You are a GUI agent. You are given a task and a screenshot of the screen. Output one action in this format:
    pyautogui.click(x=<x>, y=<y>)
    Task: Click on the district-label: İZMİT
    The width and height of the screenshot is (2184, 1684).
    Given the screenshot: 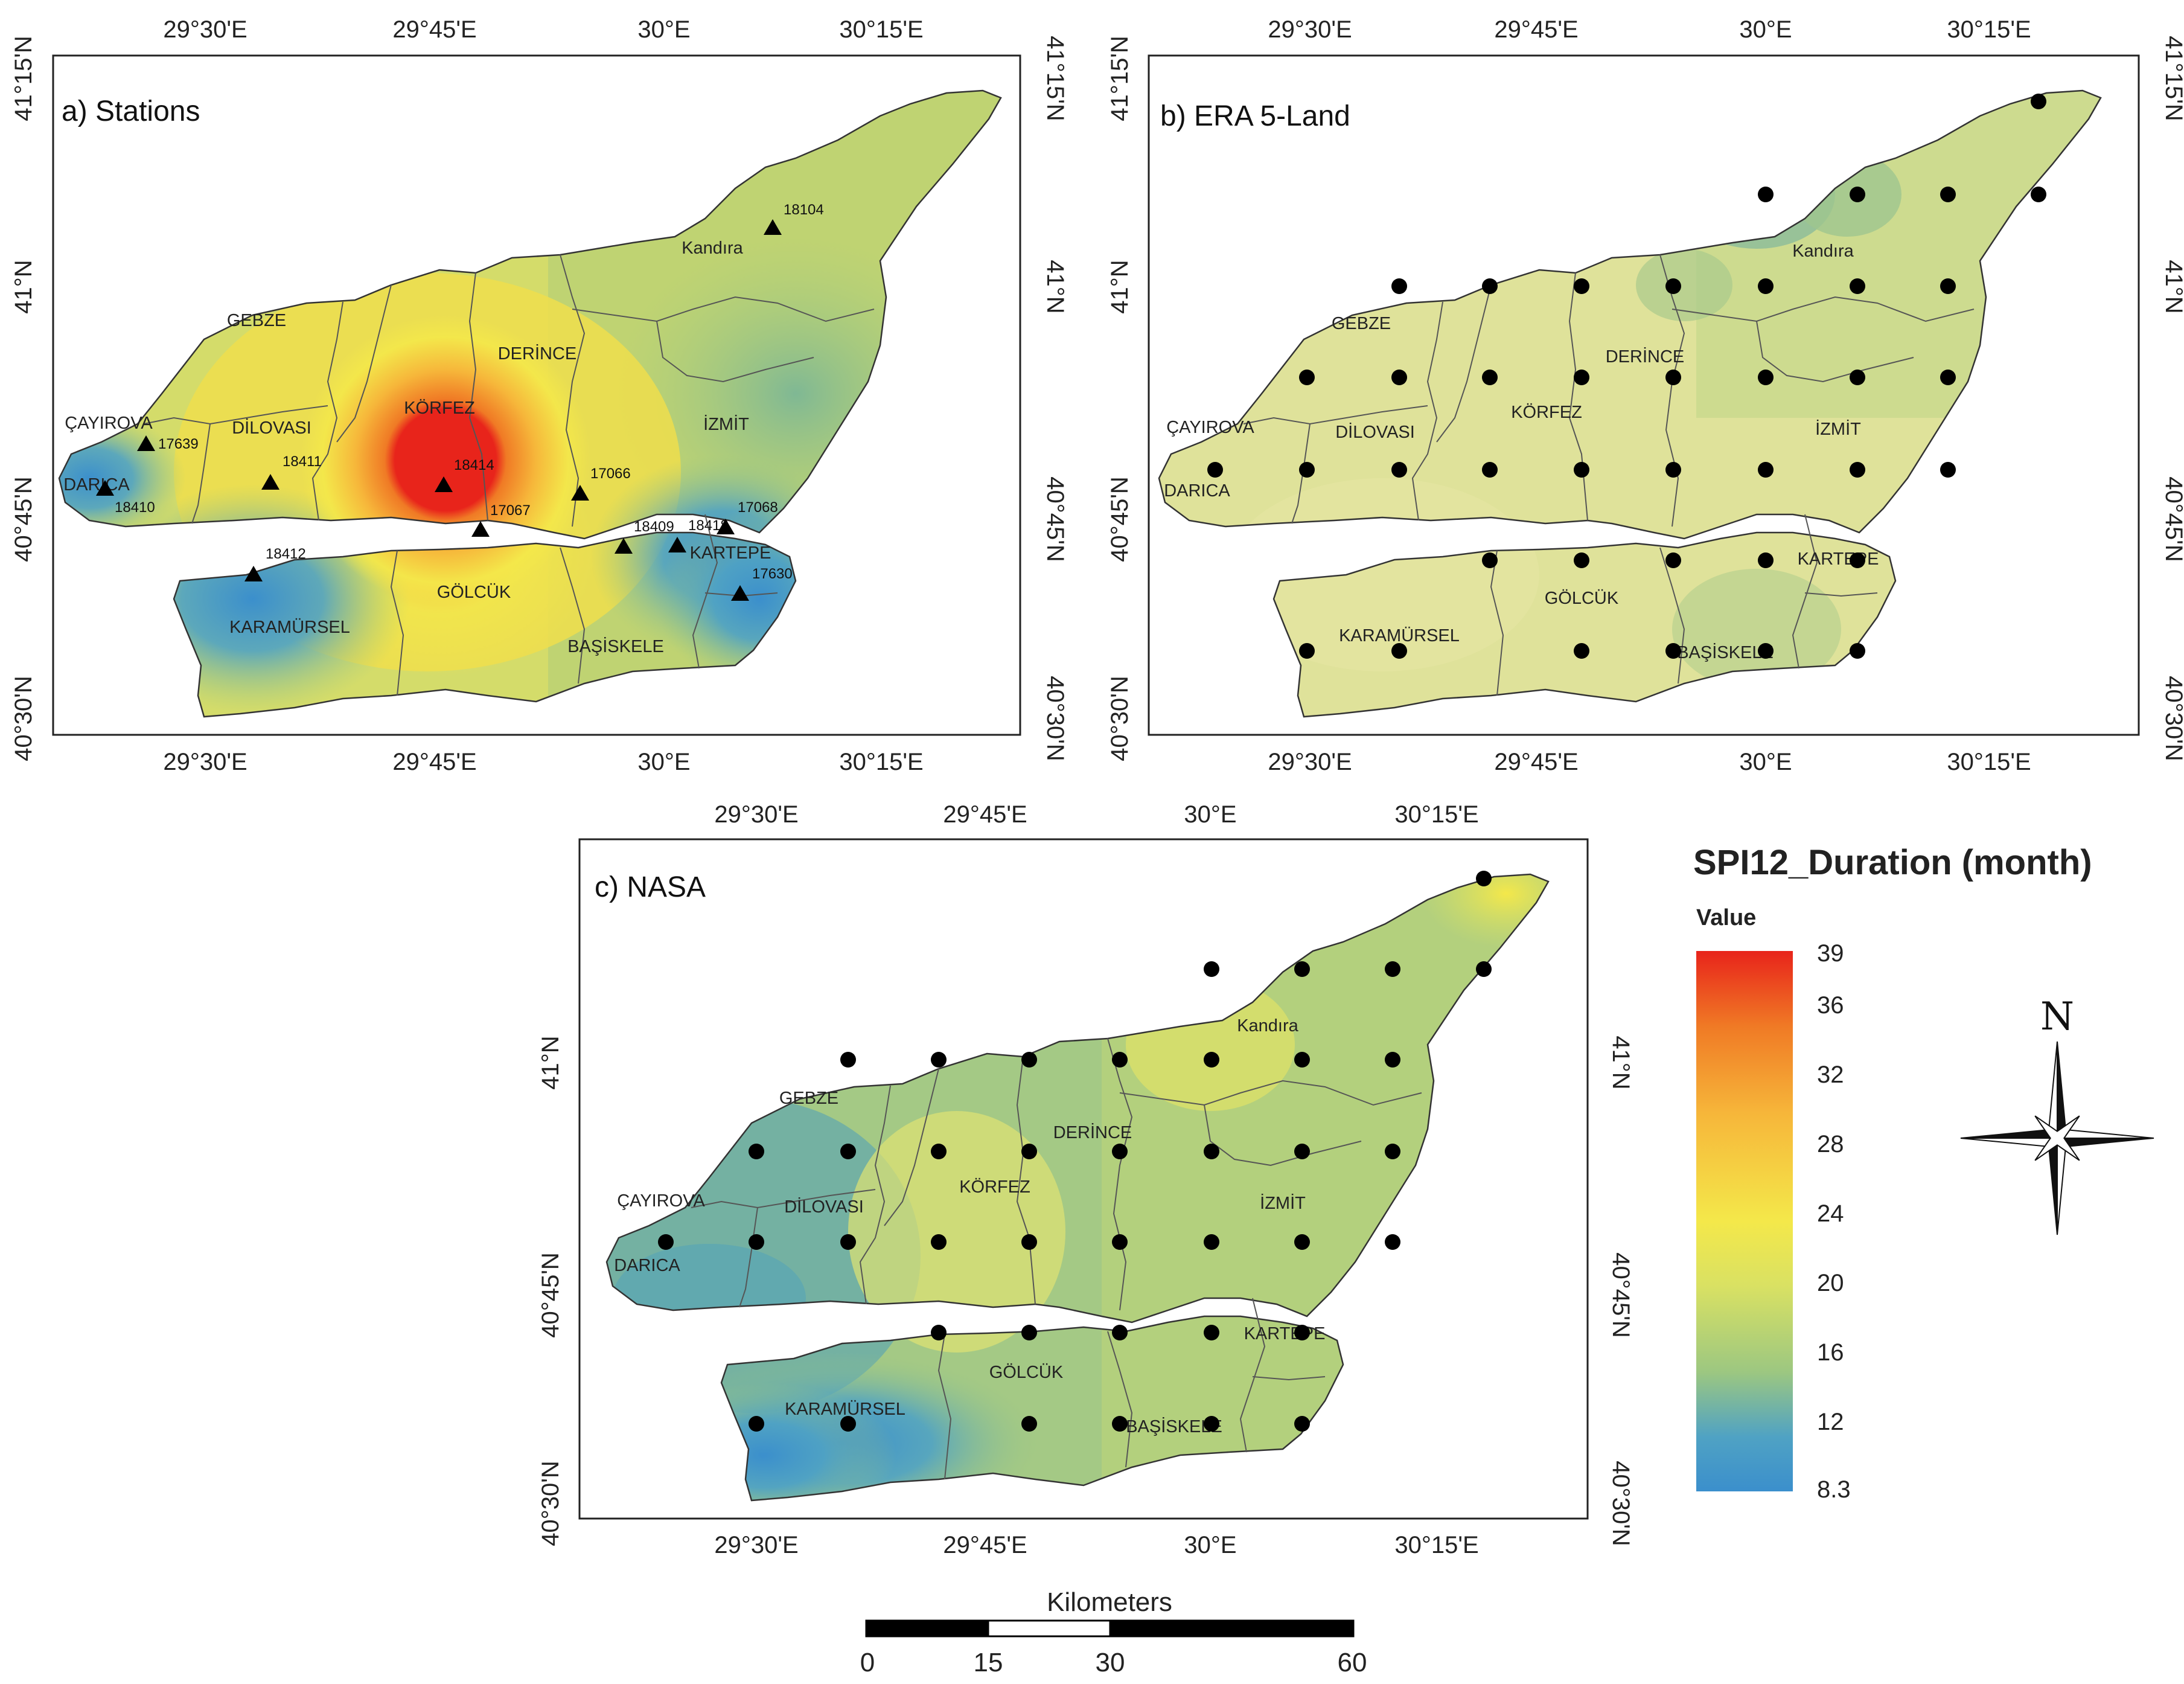 What is the action you would take?
    pyautogui.click(x=1838, y=429)
    